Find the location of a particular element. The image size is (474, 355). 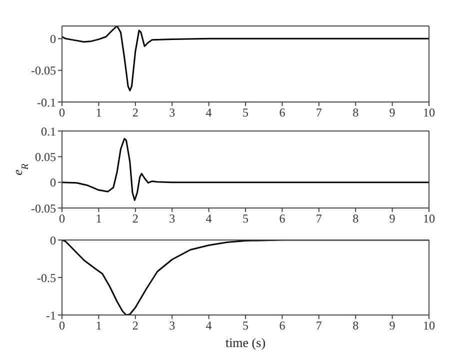

x-axis-title: time (s) is located at coordinates (245, 342).